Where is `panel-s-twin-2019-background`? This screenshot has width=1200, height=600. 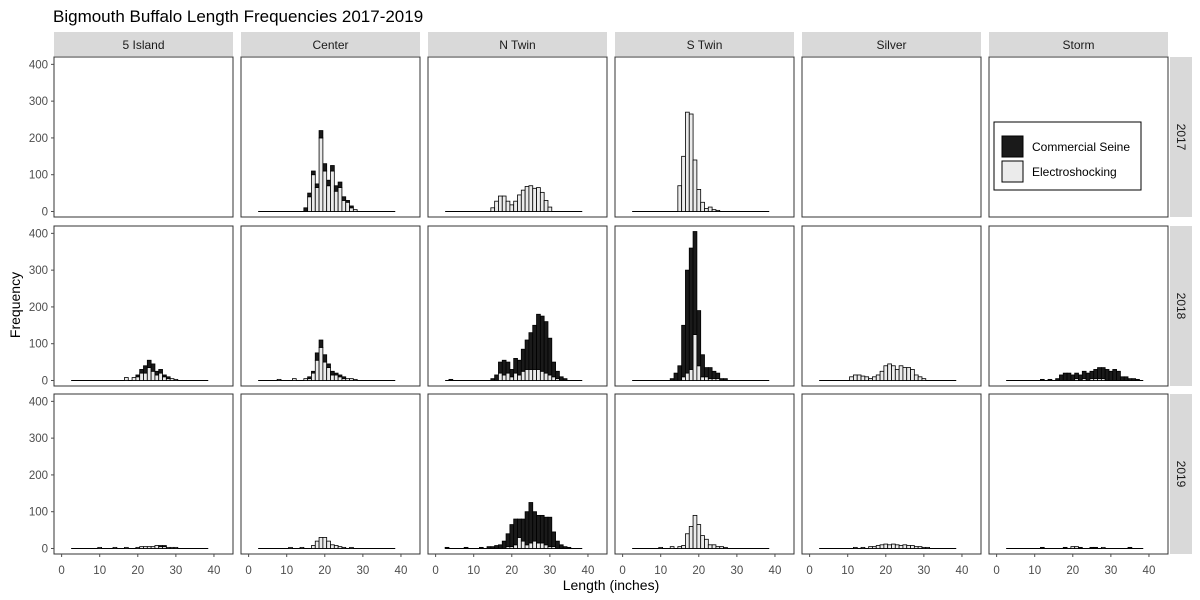
panel-s-twin-2019-background is located at coordinates (704, 474).